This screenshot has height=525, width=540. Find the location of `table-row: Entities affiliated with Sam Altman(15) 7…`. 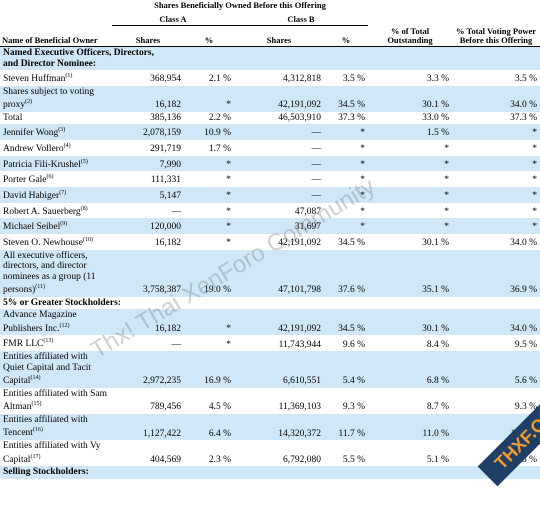

table-row: Entities affiliated with Sam Altman(15) 7… is located at coordinates (270, 401).